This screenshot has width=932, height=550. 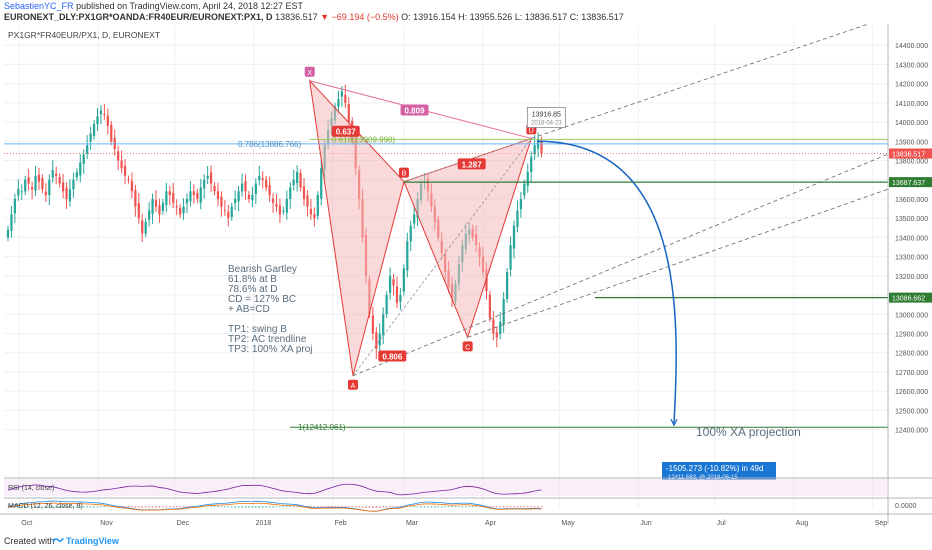 What do you see at coordinates (274, 507) in the screenshot?
I see `macd-signal-line` at bounding box center [274, 507].